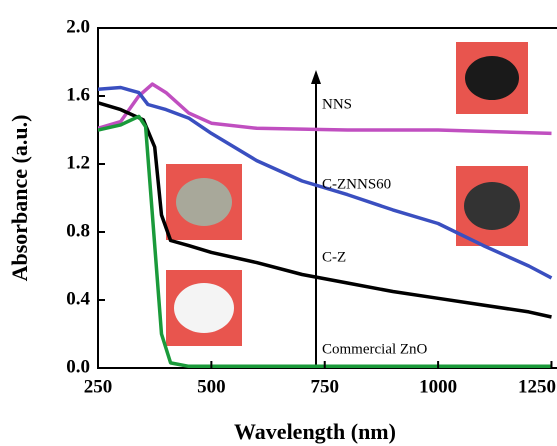  Describe the element at coordinates (356, 184) in the screenshot. I see `series-label: C-ZNNS60` at that location.